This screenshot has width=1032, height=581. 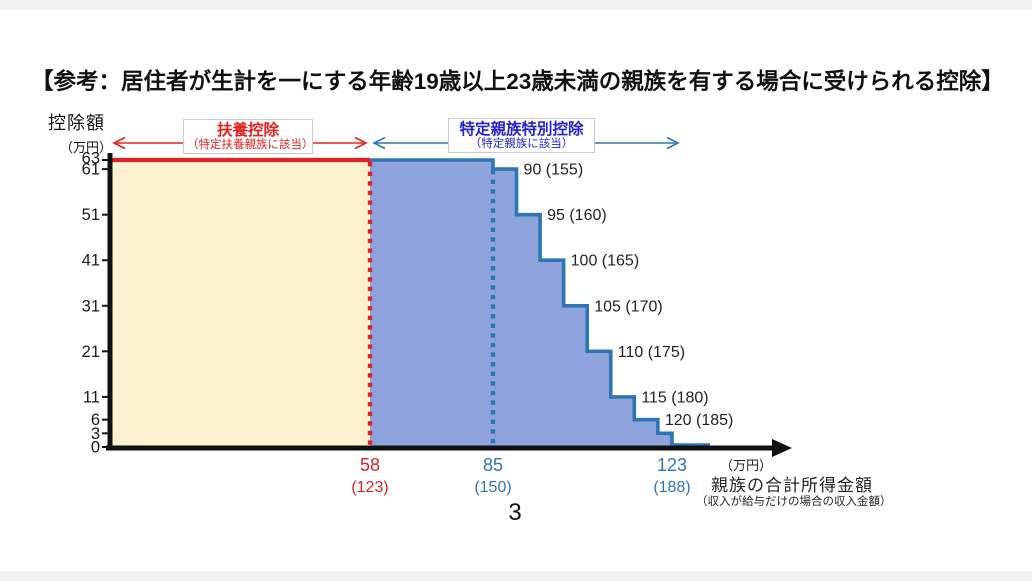 I want to click on y-tick-label: 41, so click(x=91, y=261).